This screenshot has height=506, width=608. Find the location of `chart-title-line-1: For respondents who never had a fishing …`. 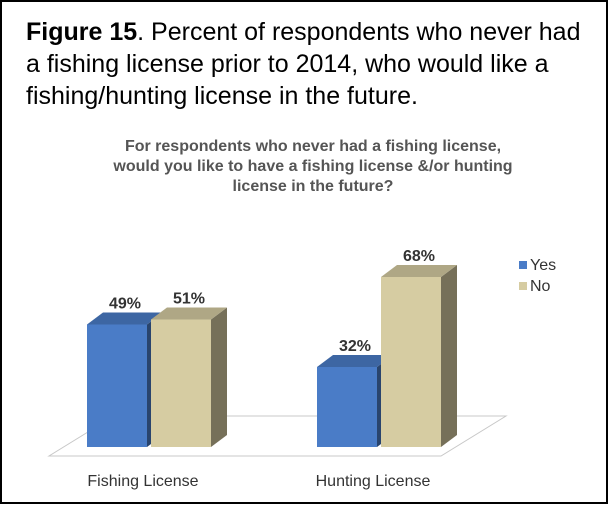

chart-title-line-1: For respondents who never had a fishing … is located at coordinates (313, 146).